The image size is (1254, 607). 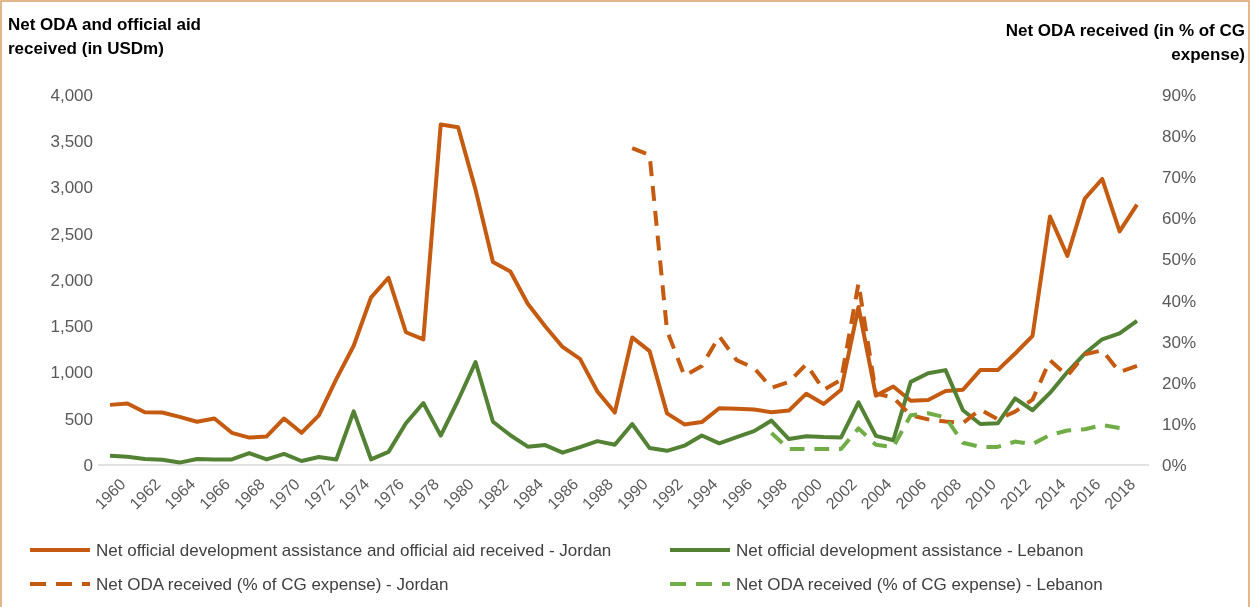 I want to click on y2-tick-label: 60%, so click(x=1179, y=219).